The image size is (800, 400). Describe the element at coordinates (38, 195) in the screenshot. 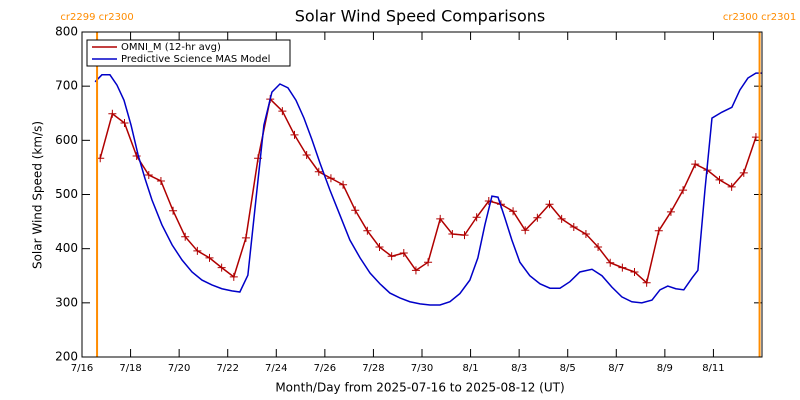

I see `y-axis-label: Solar Wind Speed (km/s)` at that location.